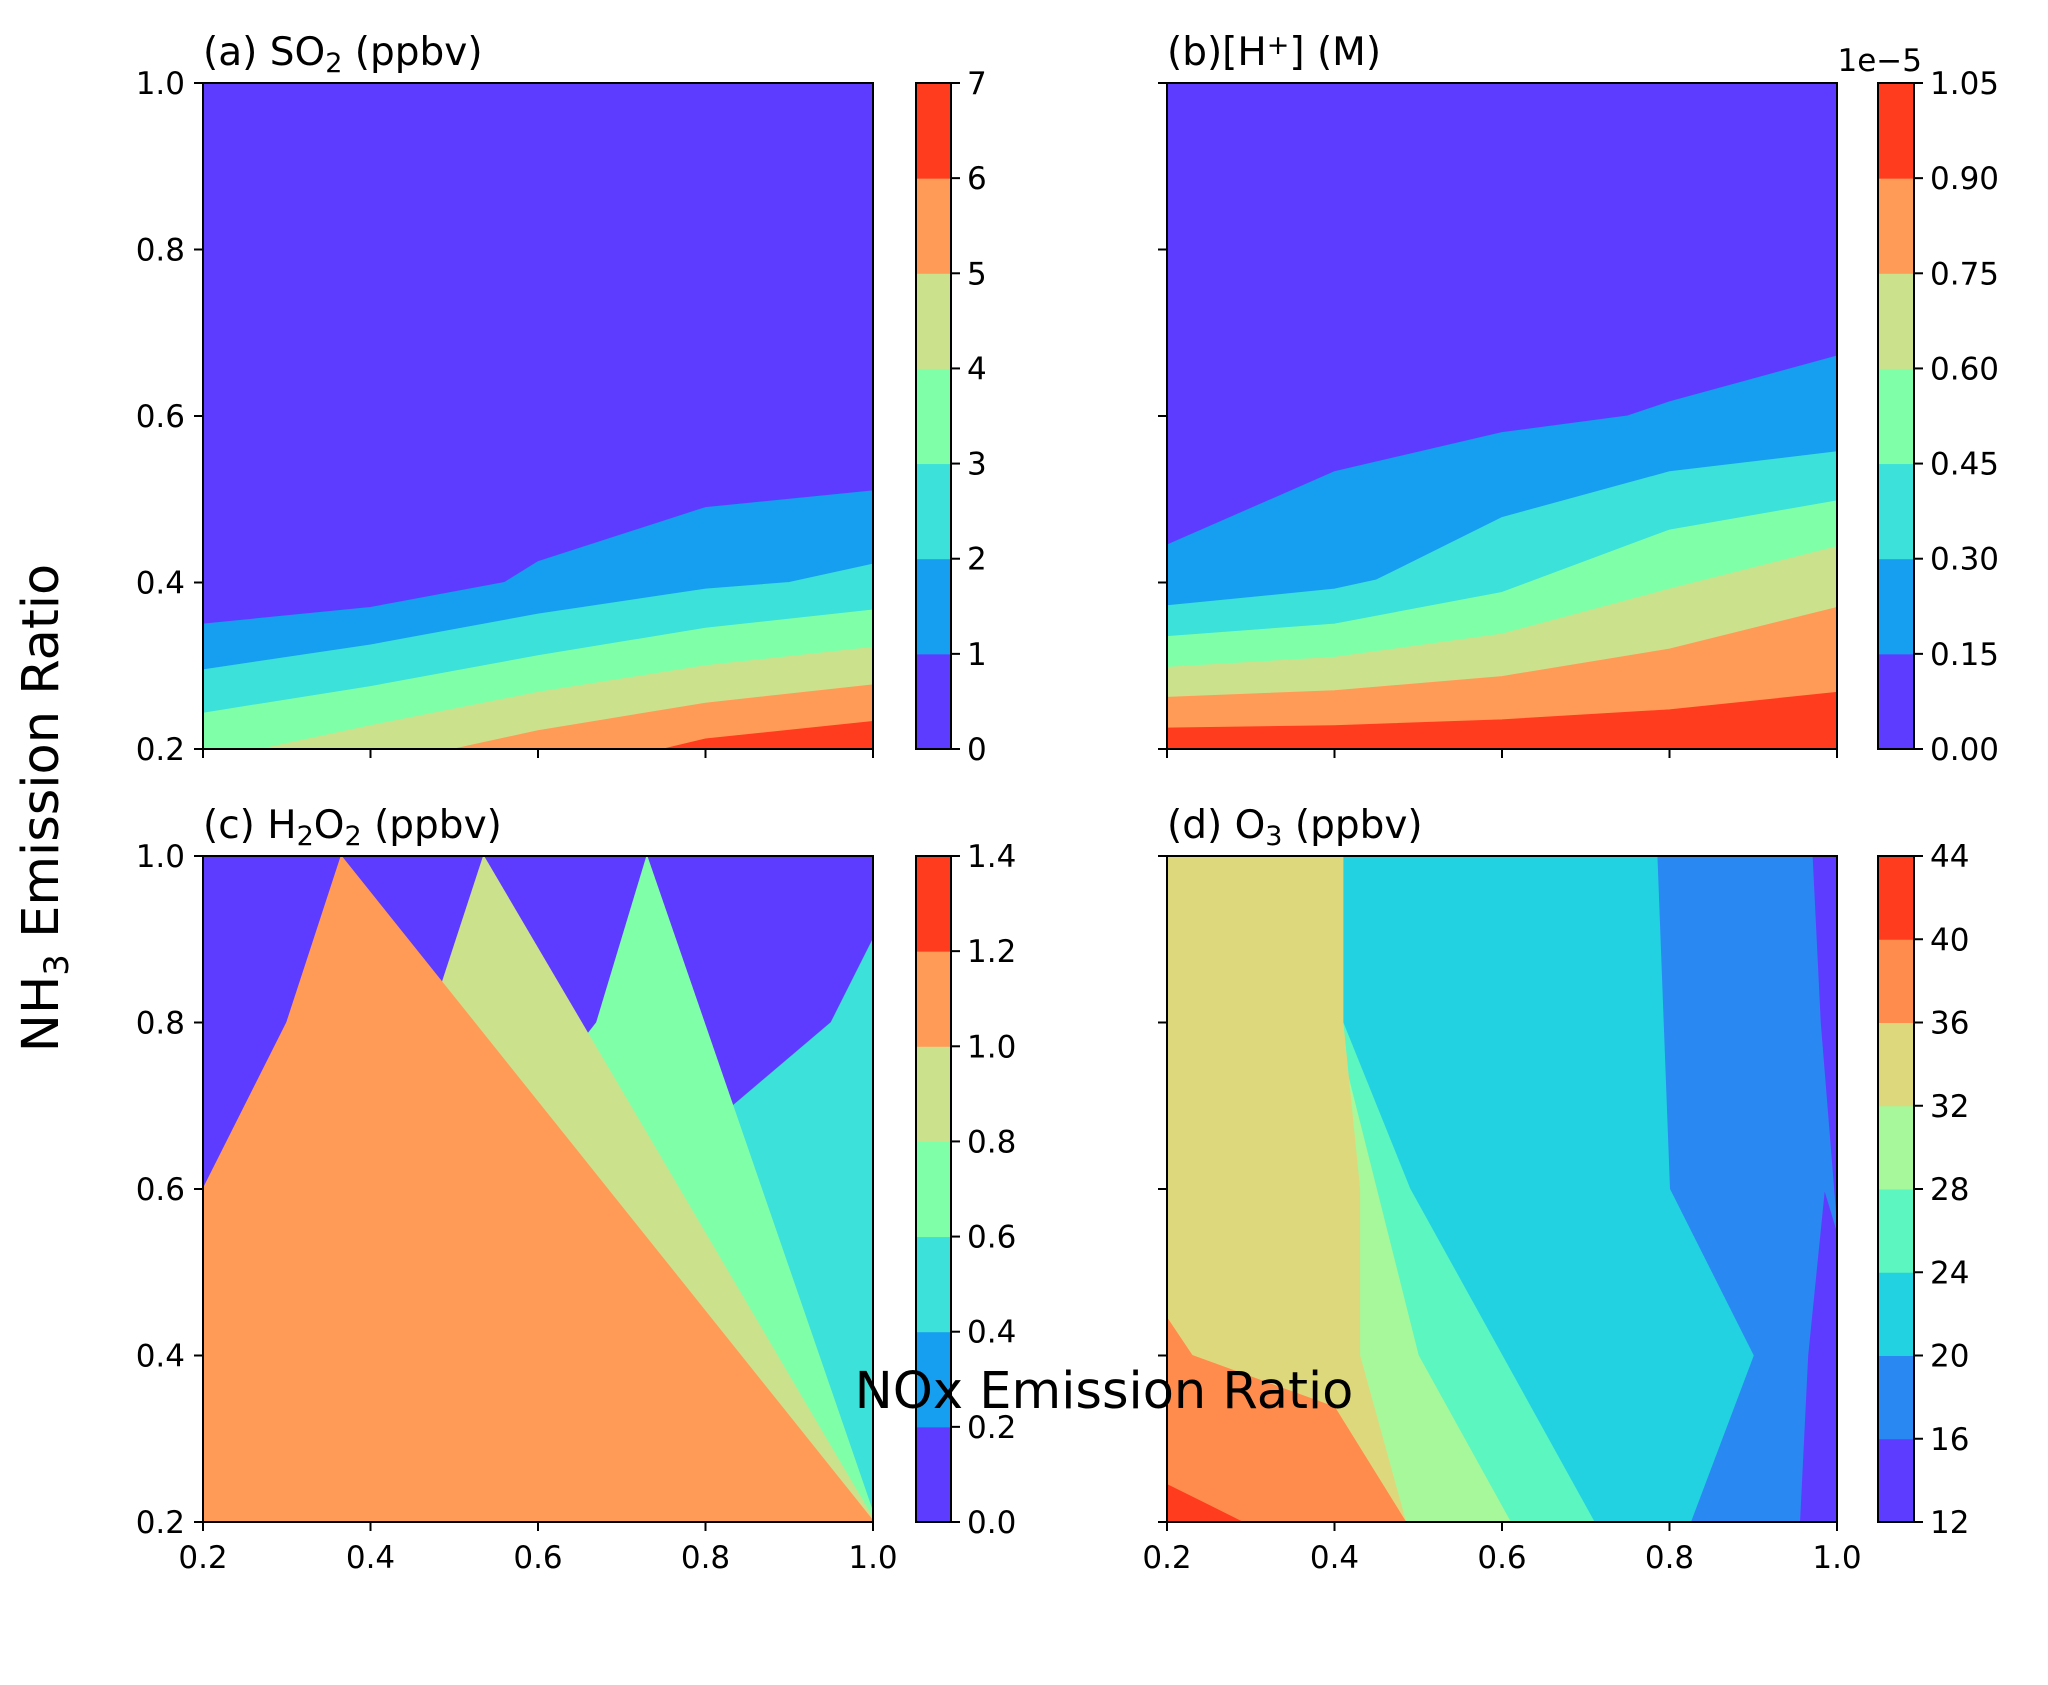 This screenshot has width=2048, height=1685. Describe the element at coordinates (977, 179) in the screenshot. I see `colorbar-tick-label: 6` at that location.